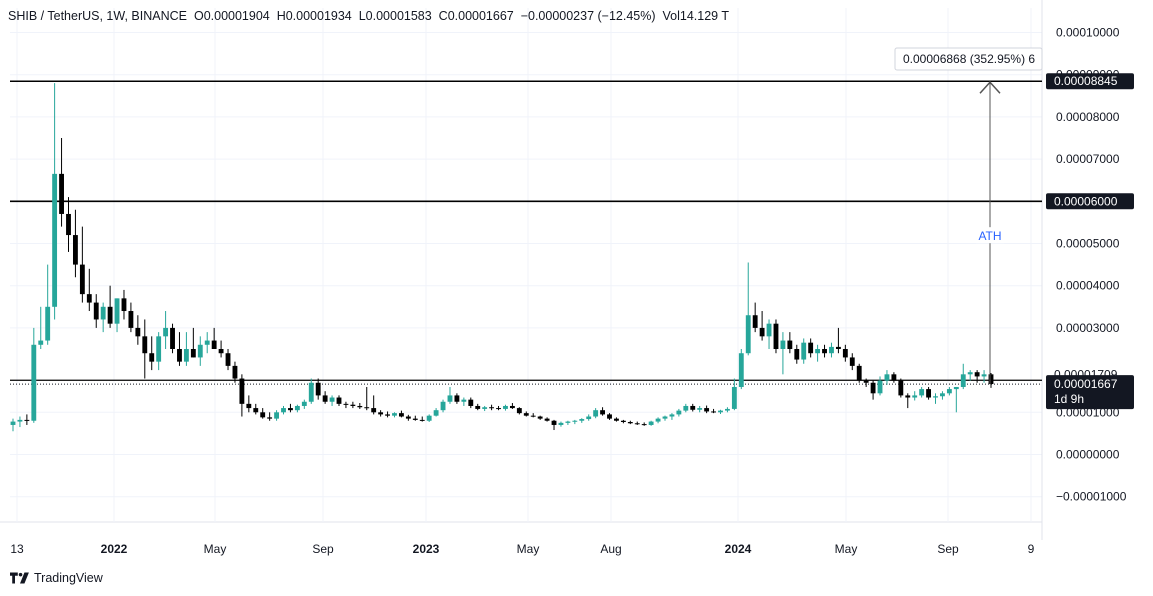 This screenshot has height=596, width=1153. I want to click on measure-tooltip-text: 0.00006868 (352.95%) 6, so click(969, 59).